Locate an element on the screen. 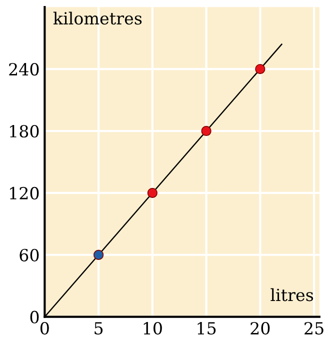 The image size is (331, 354). y-tick-label: 120 is located at coordinates (24, 193).